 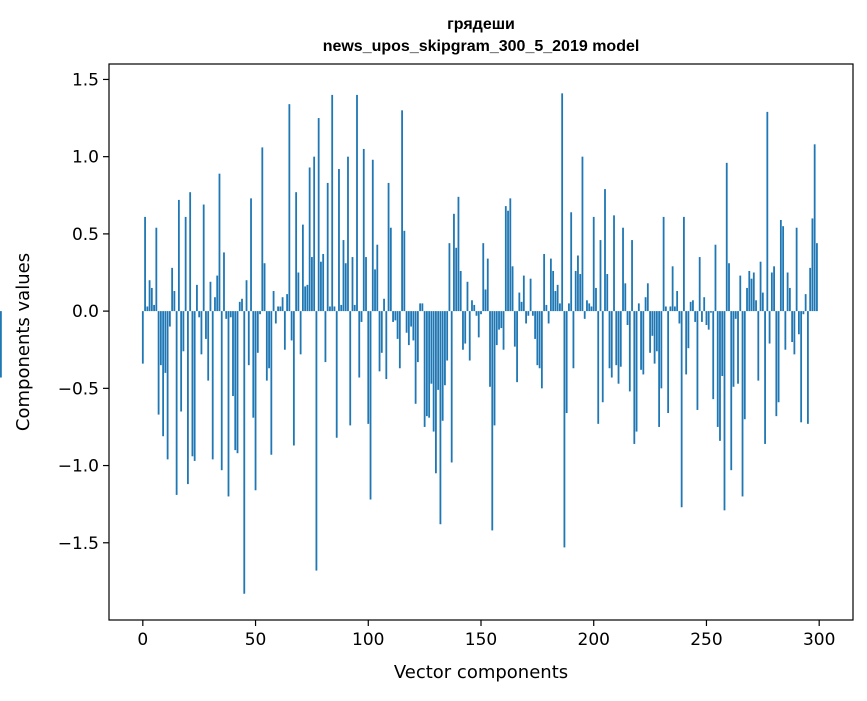 I want to click on x-tick-label: 300, so click(x=819, y=640).